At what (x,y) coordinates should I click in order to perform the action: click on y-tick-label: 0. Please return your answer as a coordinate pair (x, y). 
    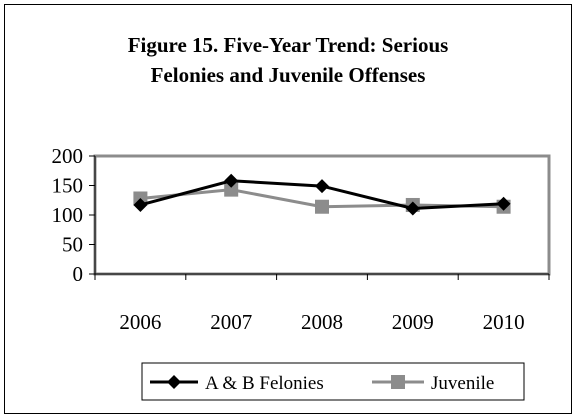
    Looking at the image, I should click on (78, 274).